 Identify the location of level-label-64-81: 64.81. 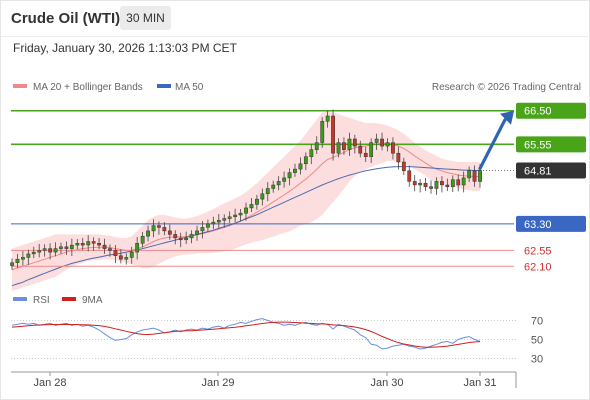
(538, 171).